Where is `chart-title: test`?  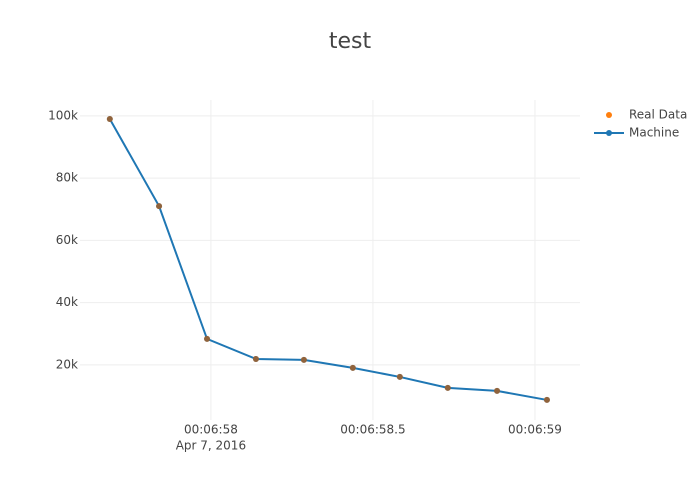 chart-title: test is located at coordinates (350, 41).